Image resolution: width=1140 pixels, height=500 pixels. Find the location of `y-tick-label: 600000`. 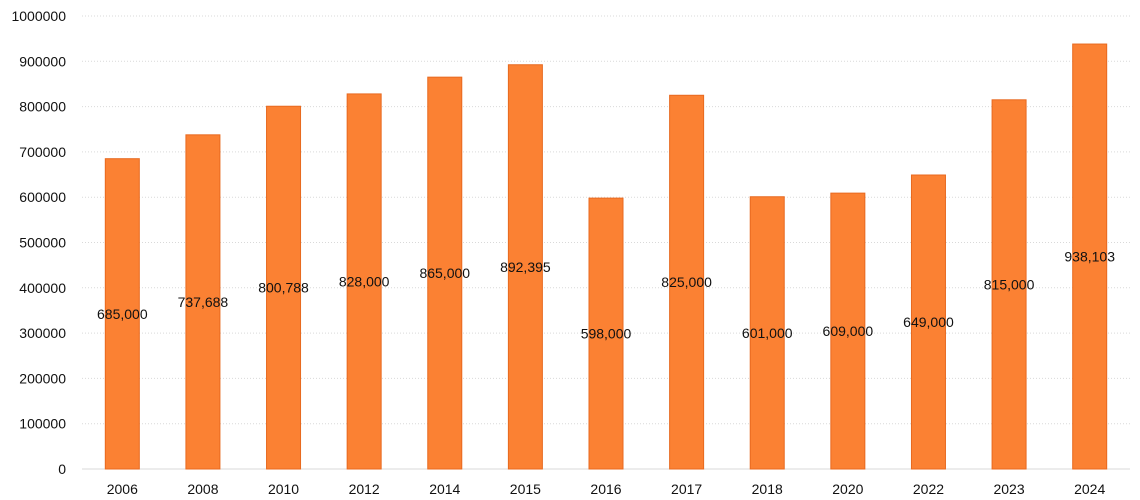

y-tick-label: 600000 is located at coordinates (42, 197).